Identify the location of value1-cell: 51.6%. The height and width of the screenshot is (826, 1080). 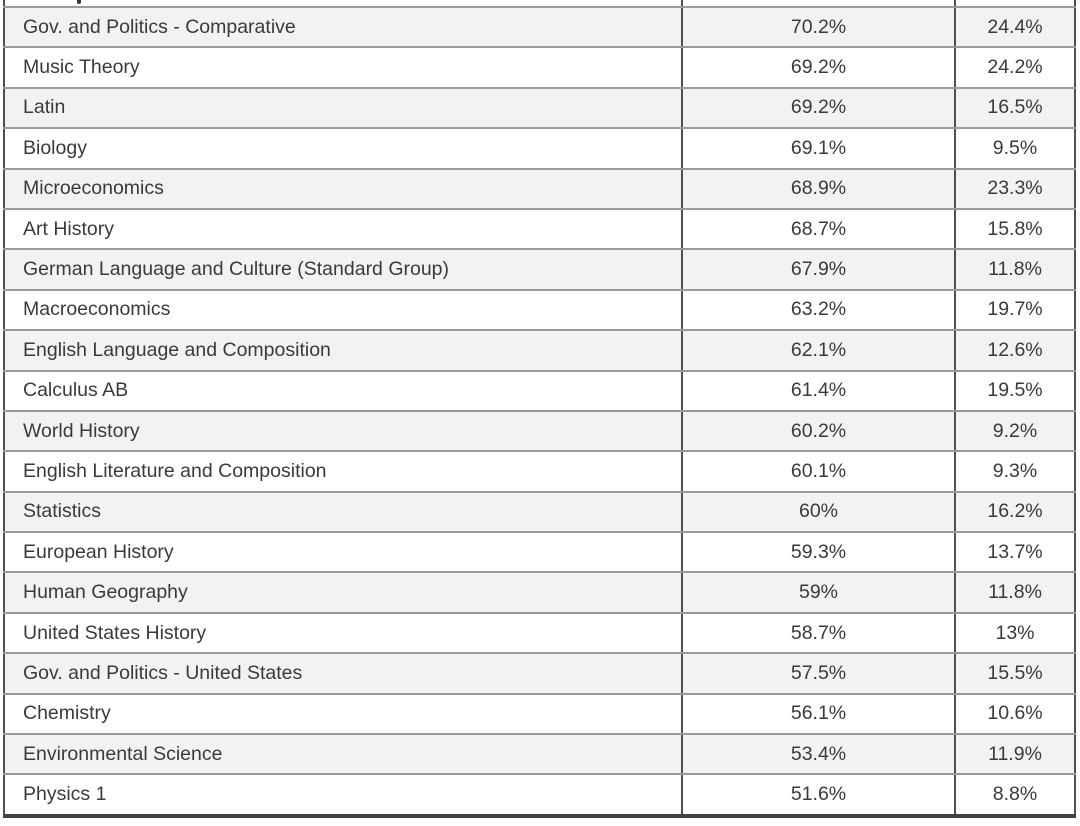
(819, 795).